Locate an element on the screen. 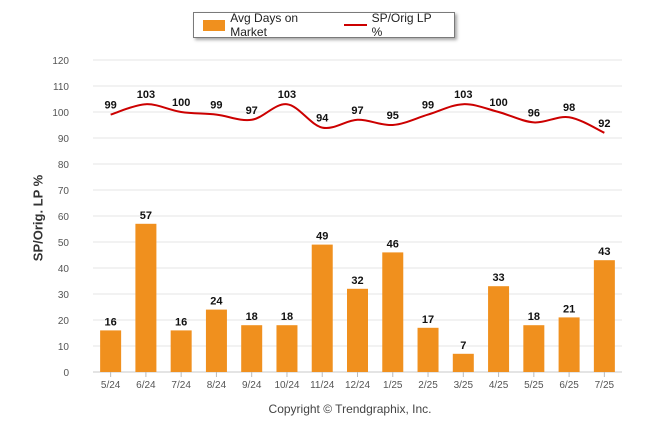 Image resolution: width=646 pixels, height=434 pixels. x-tick-label: 8/24 is located at coordinates (217, 385).